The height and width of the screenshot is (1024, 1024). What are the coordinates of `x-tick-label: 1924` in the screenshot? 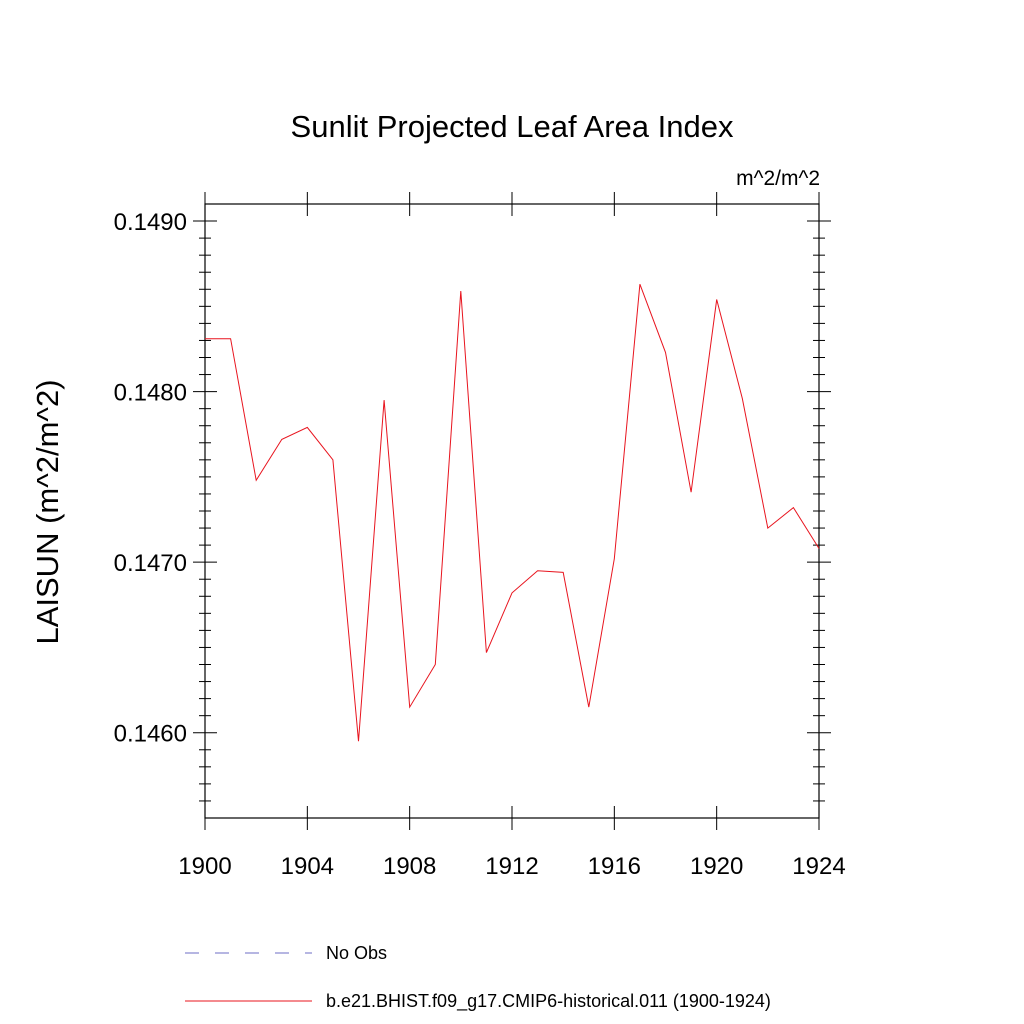 It's located at (818, 866).